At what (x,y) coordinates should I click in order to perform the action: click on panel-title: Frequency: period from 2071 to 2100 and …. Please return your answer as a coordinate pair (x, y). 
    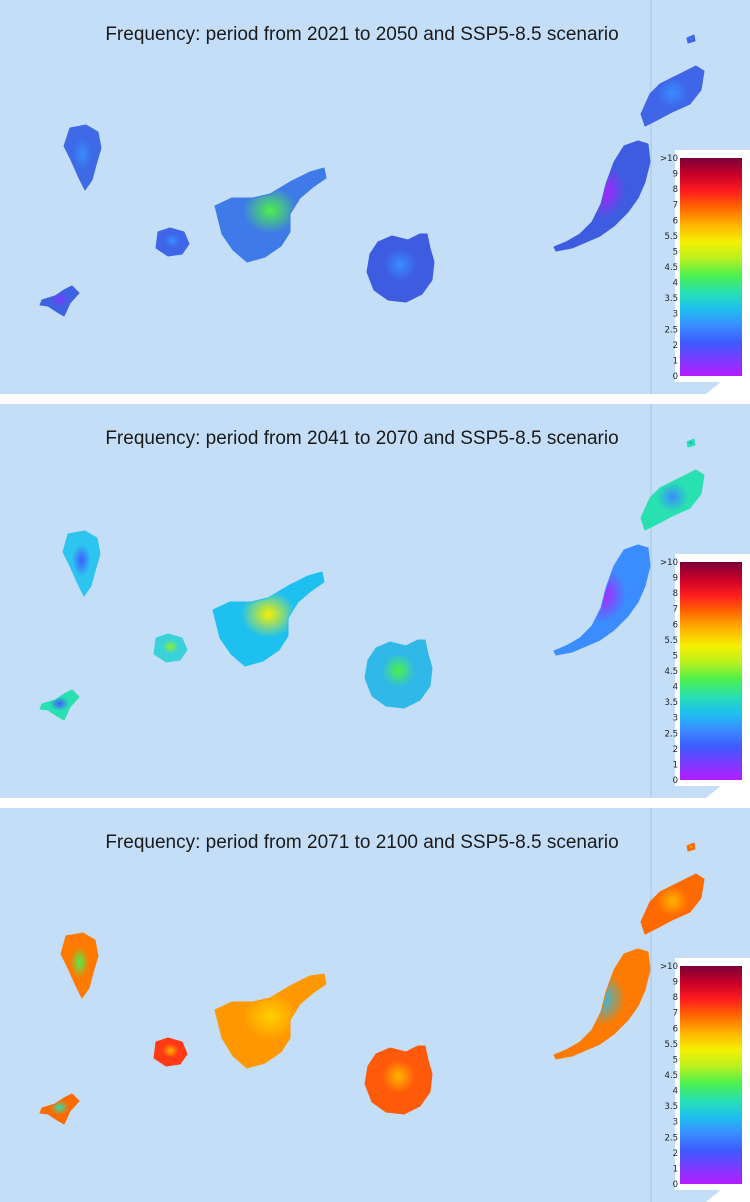
    Looking at the image, I should click on (362, 842).